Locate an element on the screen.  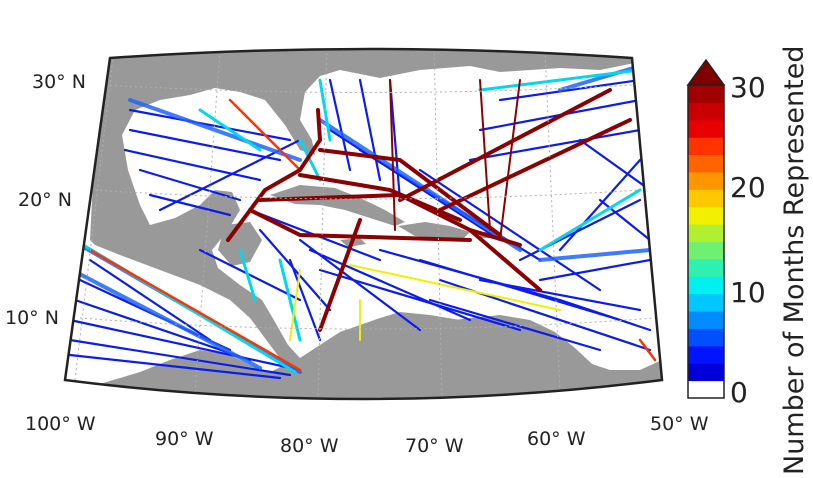
colorbar-tick-30: 30 is located at coordinates (748, 87).